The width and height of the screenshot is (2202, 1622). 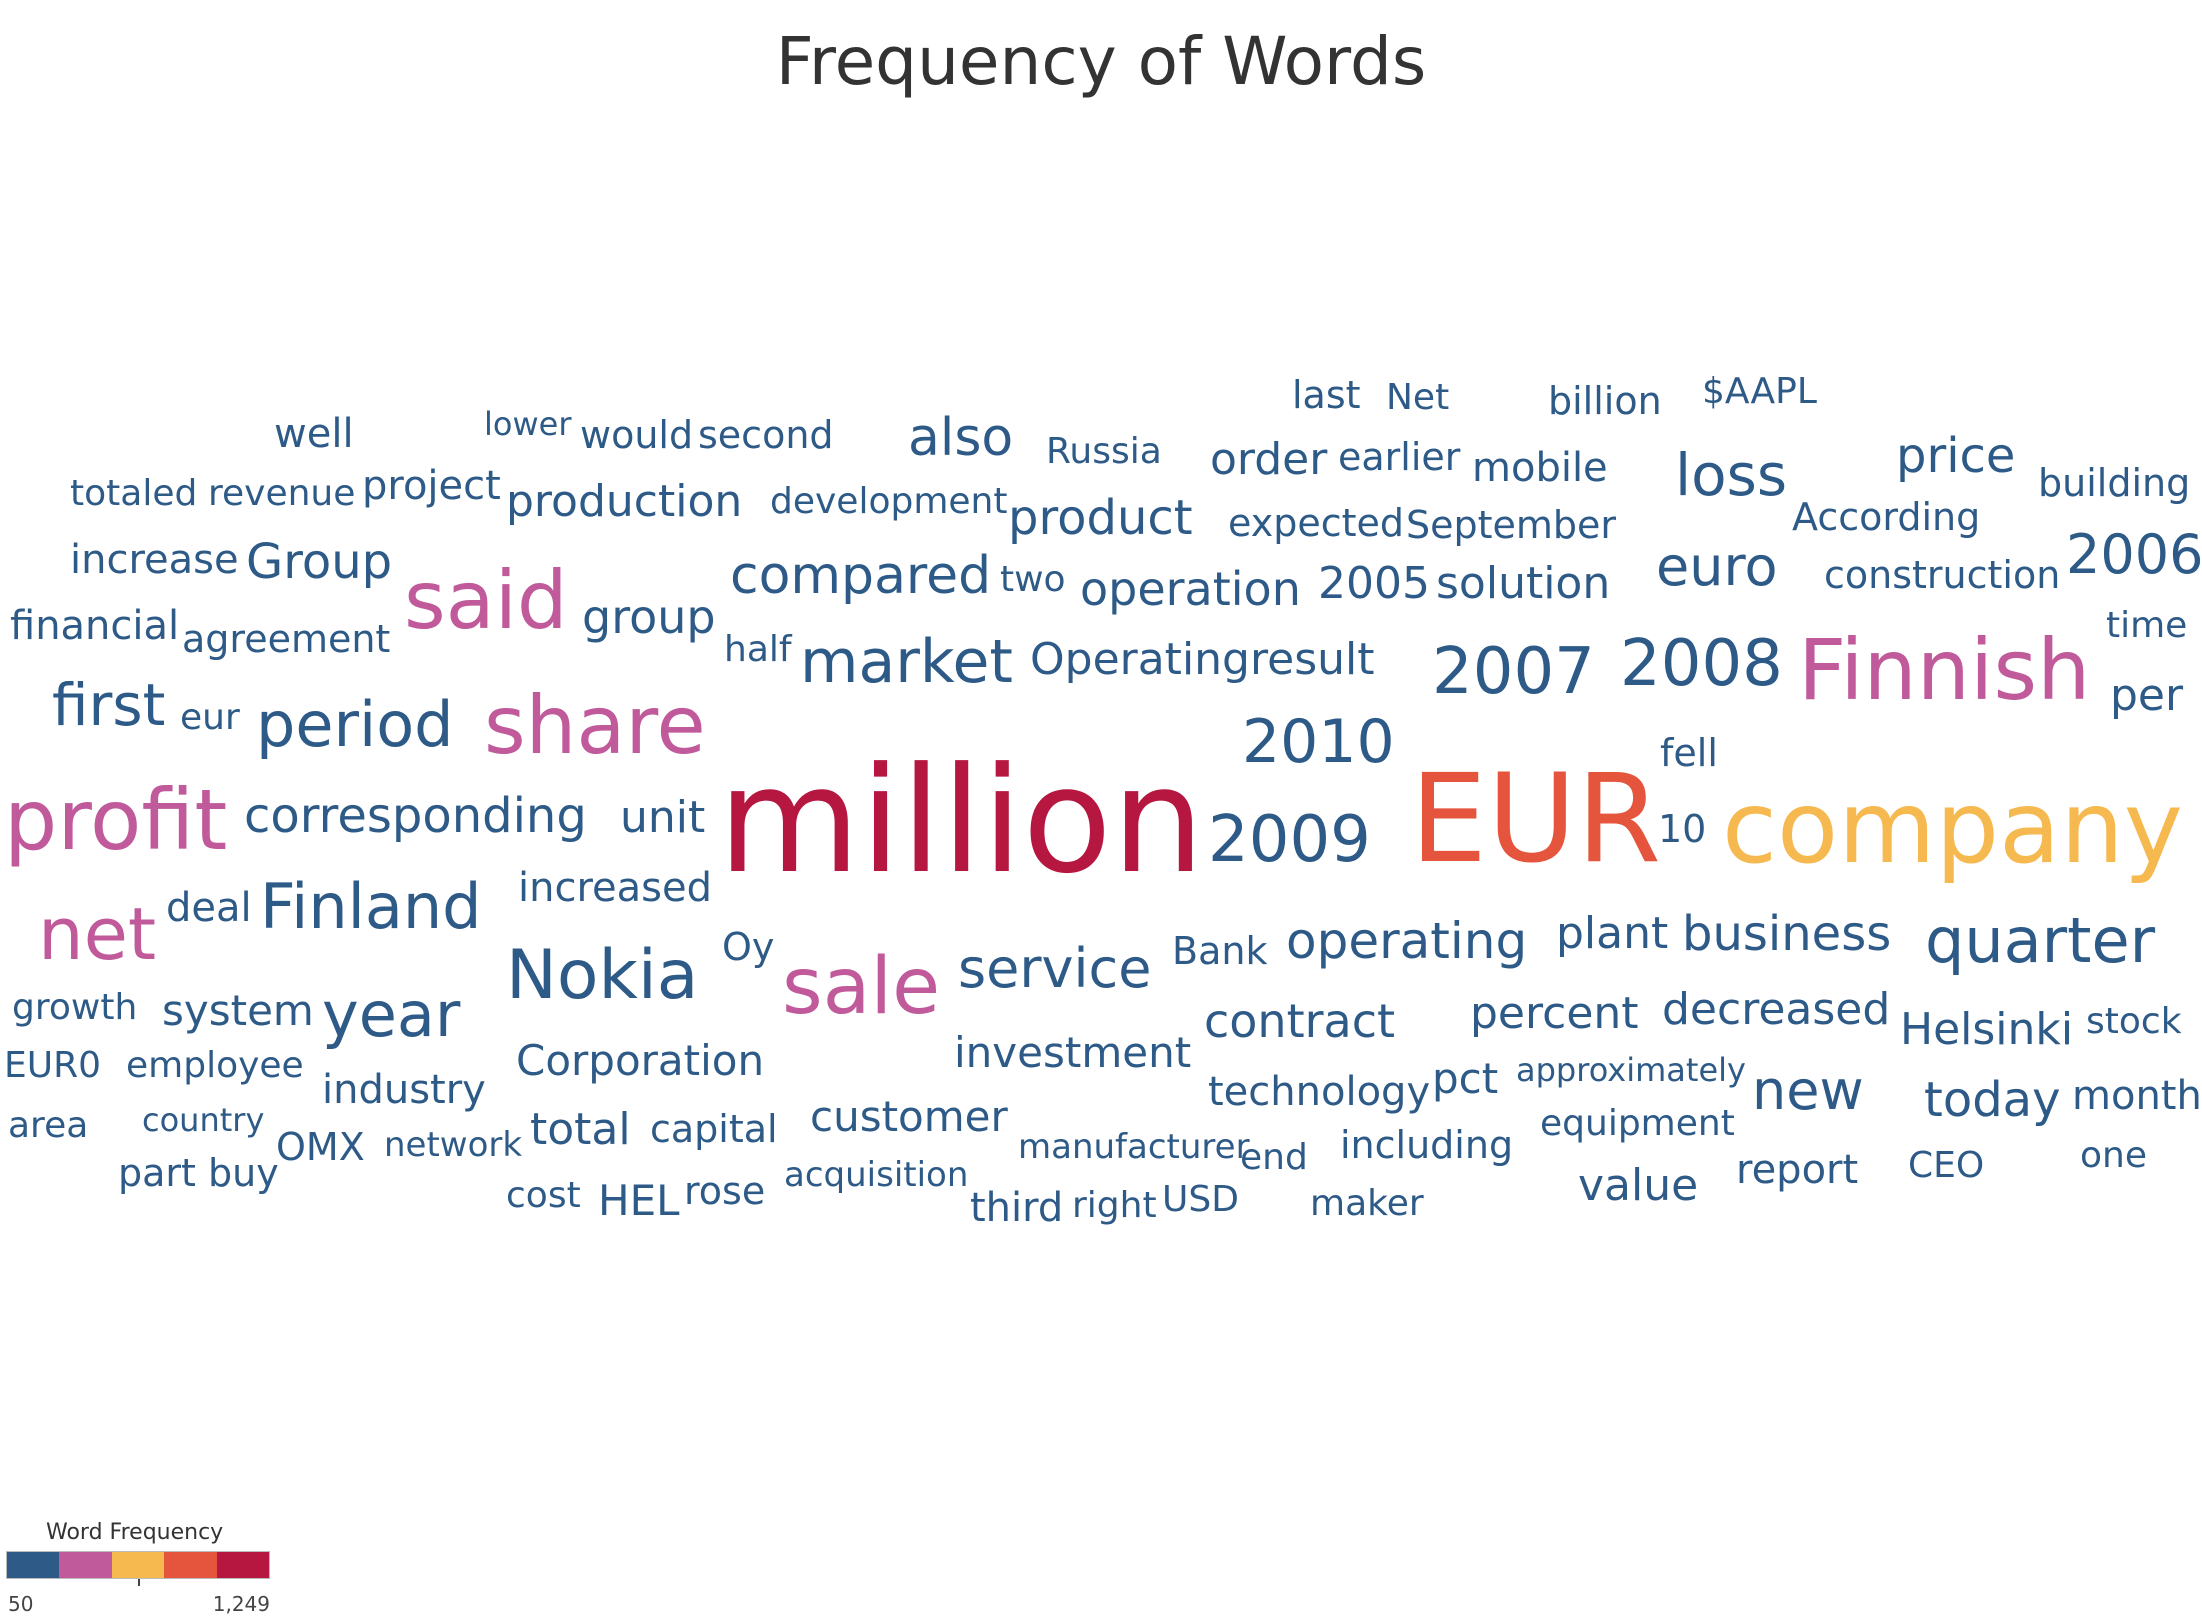 What do you see at coordinates (1808, 1090) in the screenshot?
I see `word-new: new` at bounding box center [1808, 1090].